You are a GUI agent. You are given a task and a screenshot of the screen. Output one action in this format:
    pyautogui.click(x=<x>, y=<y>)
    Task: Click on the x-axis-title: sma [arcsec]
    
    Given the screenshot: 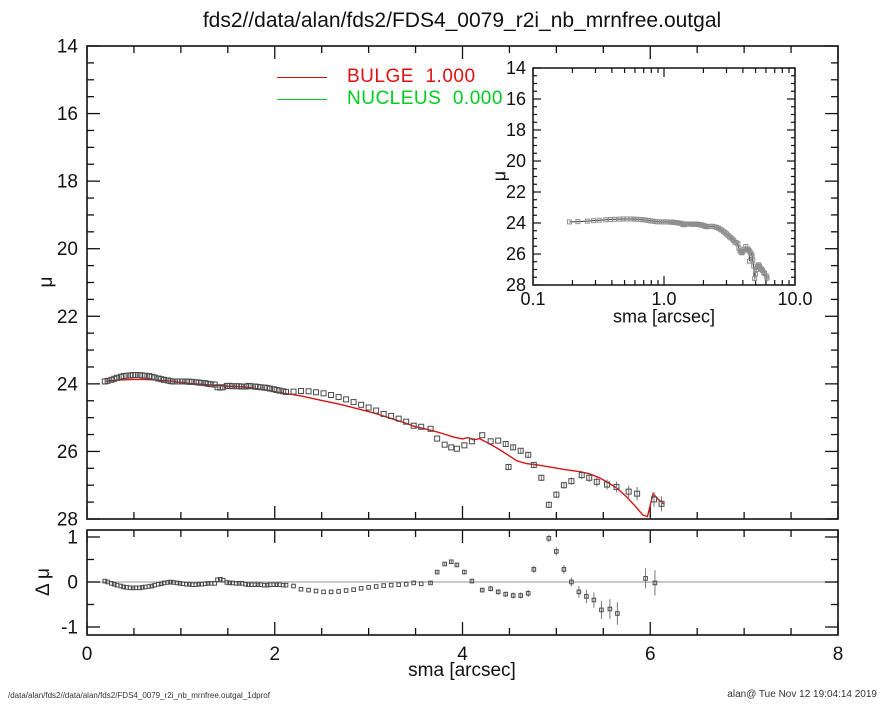 What is the action you would take?
    pyautogui.click(x=462, y=670)
    